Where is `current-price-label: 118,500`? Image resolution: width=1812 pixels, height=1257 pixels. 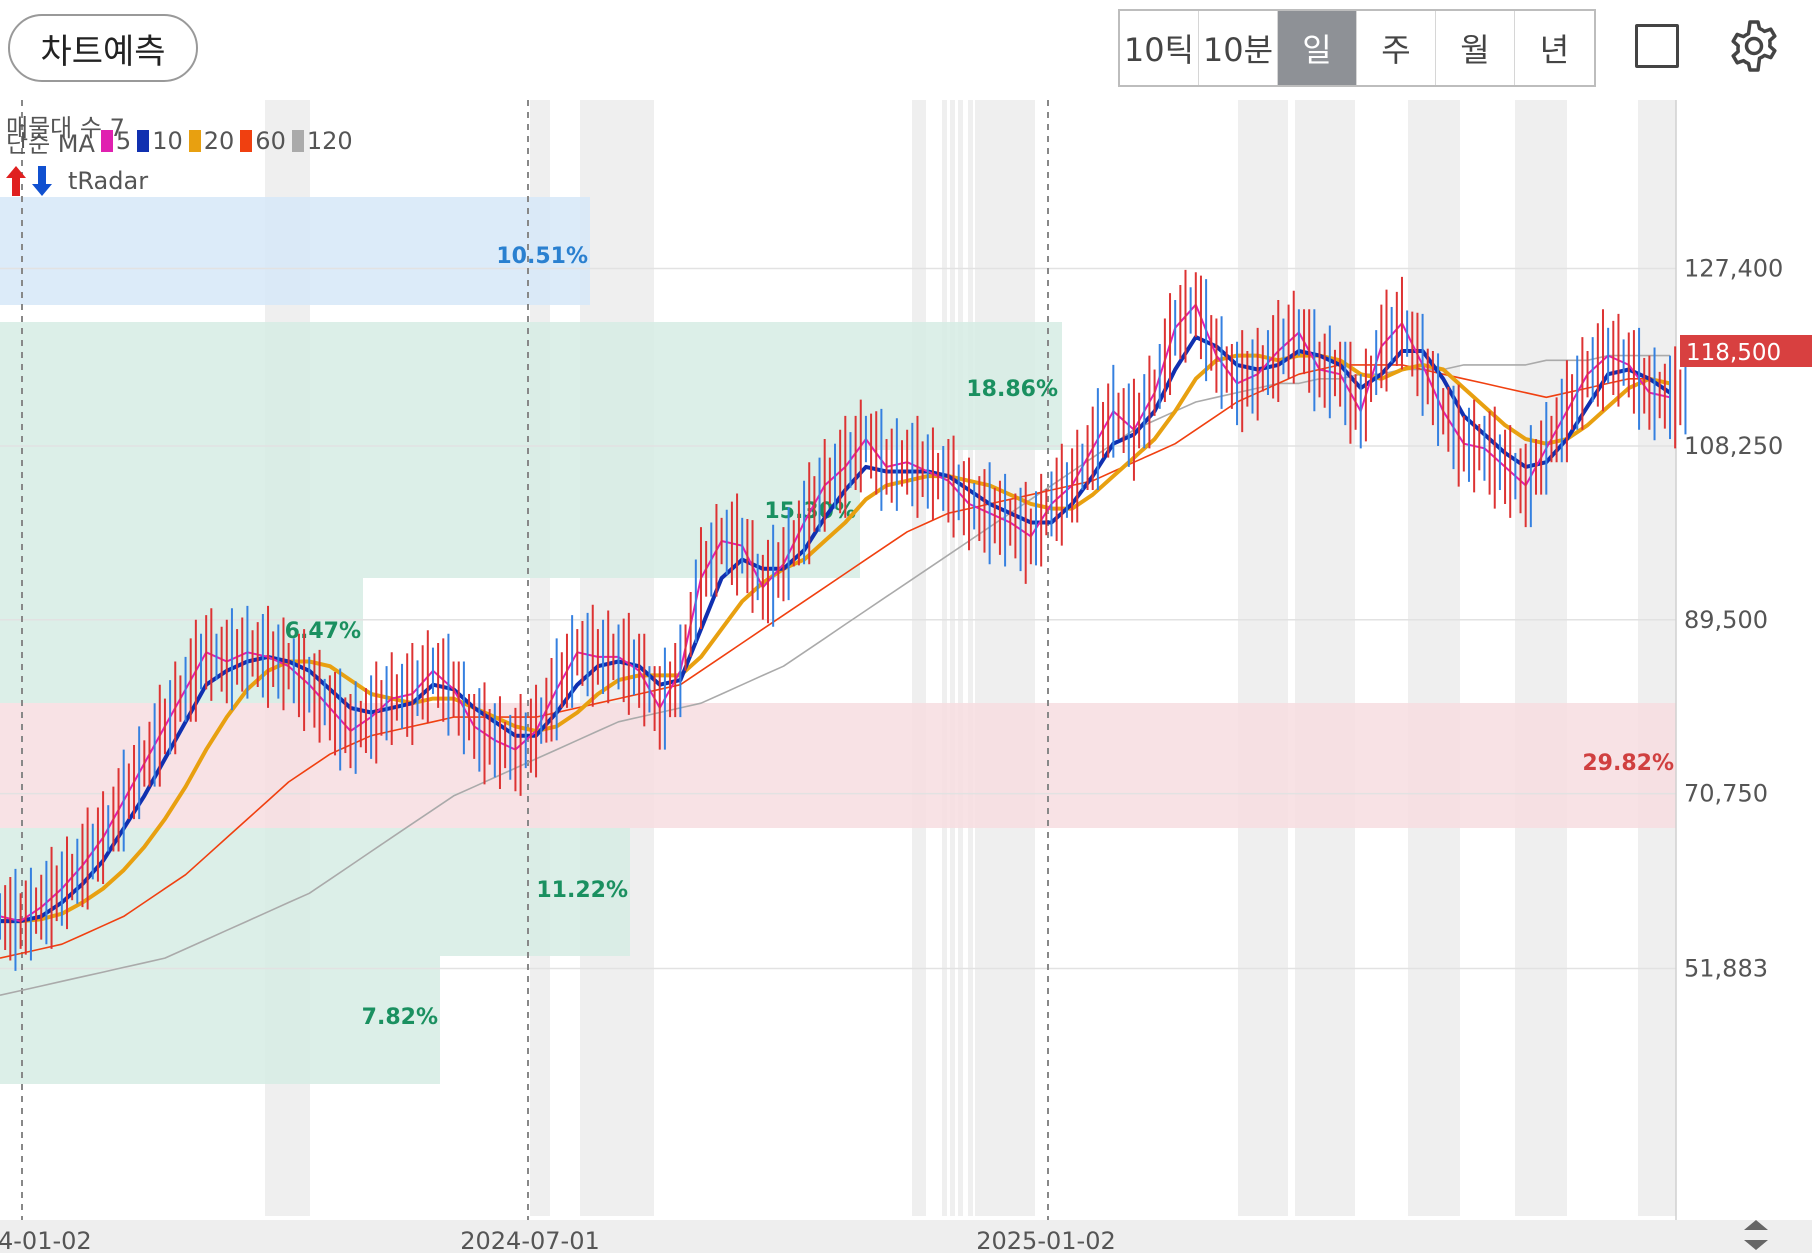
current-price-label: 118,500 is located at coordinates (1733, 353).